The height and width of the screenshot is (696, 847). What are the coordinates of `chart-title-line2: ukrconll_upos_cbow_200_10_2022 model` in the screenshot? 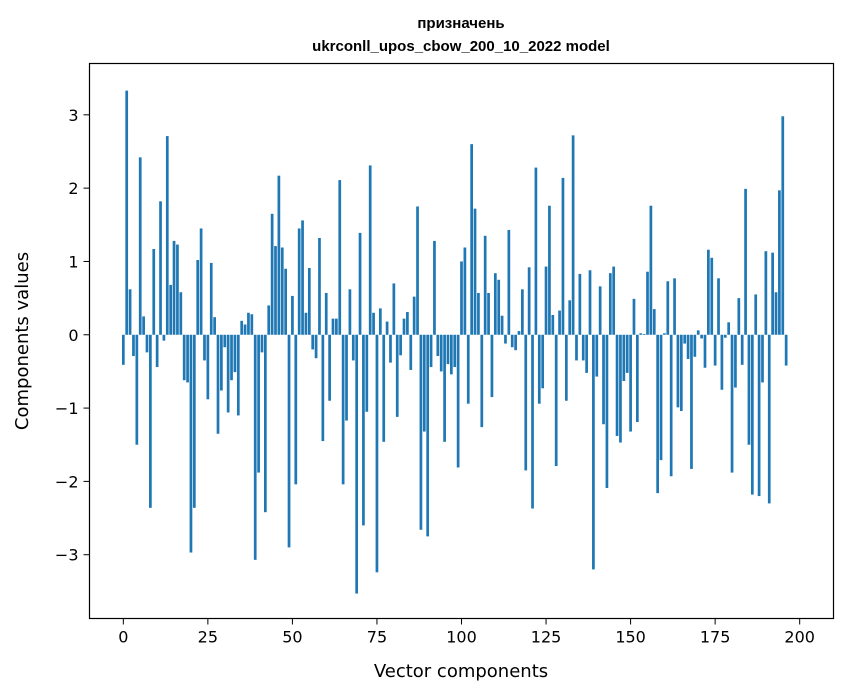 It's located at (461, 46).